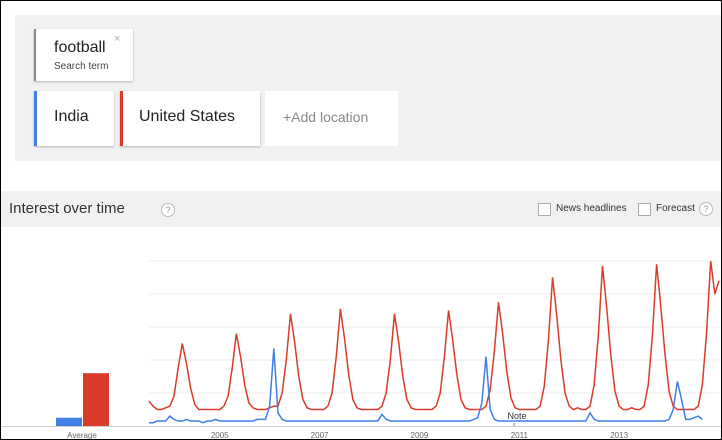 The width and height of the screenshot is (722, 440). What do you see at coordinates (591, 208) in the screenshot?
I see `option-label: News headlines` at bounding box center [591, 208].